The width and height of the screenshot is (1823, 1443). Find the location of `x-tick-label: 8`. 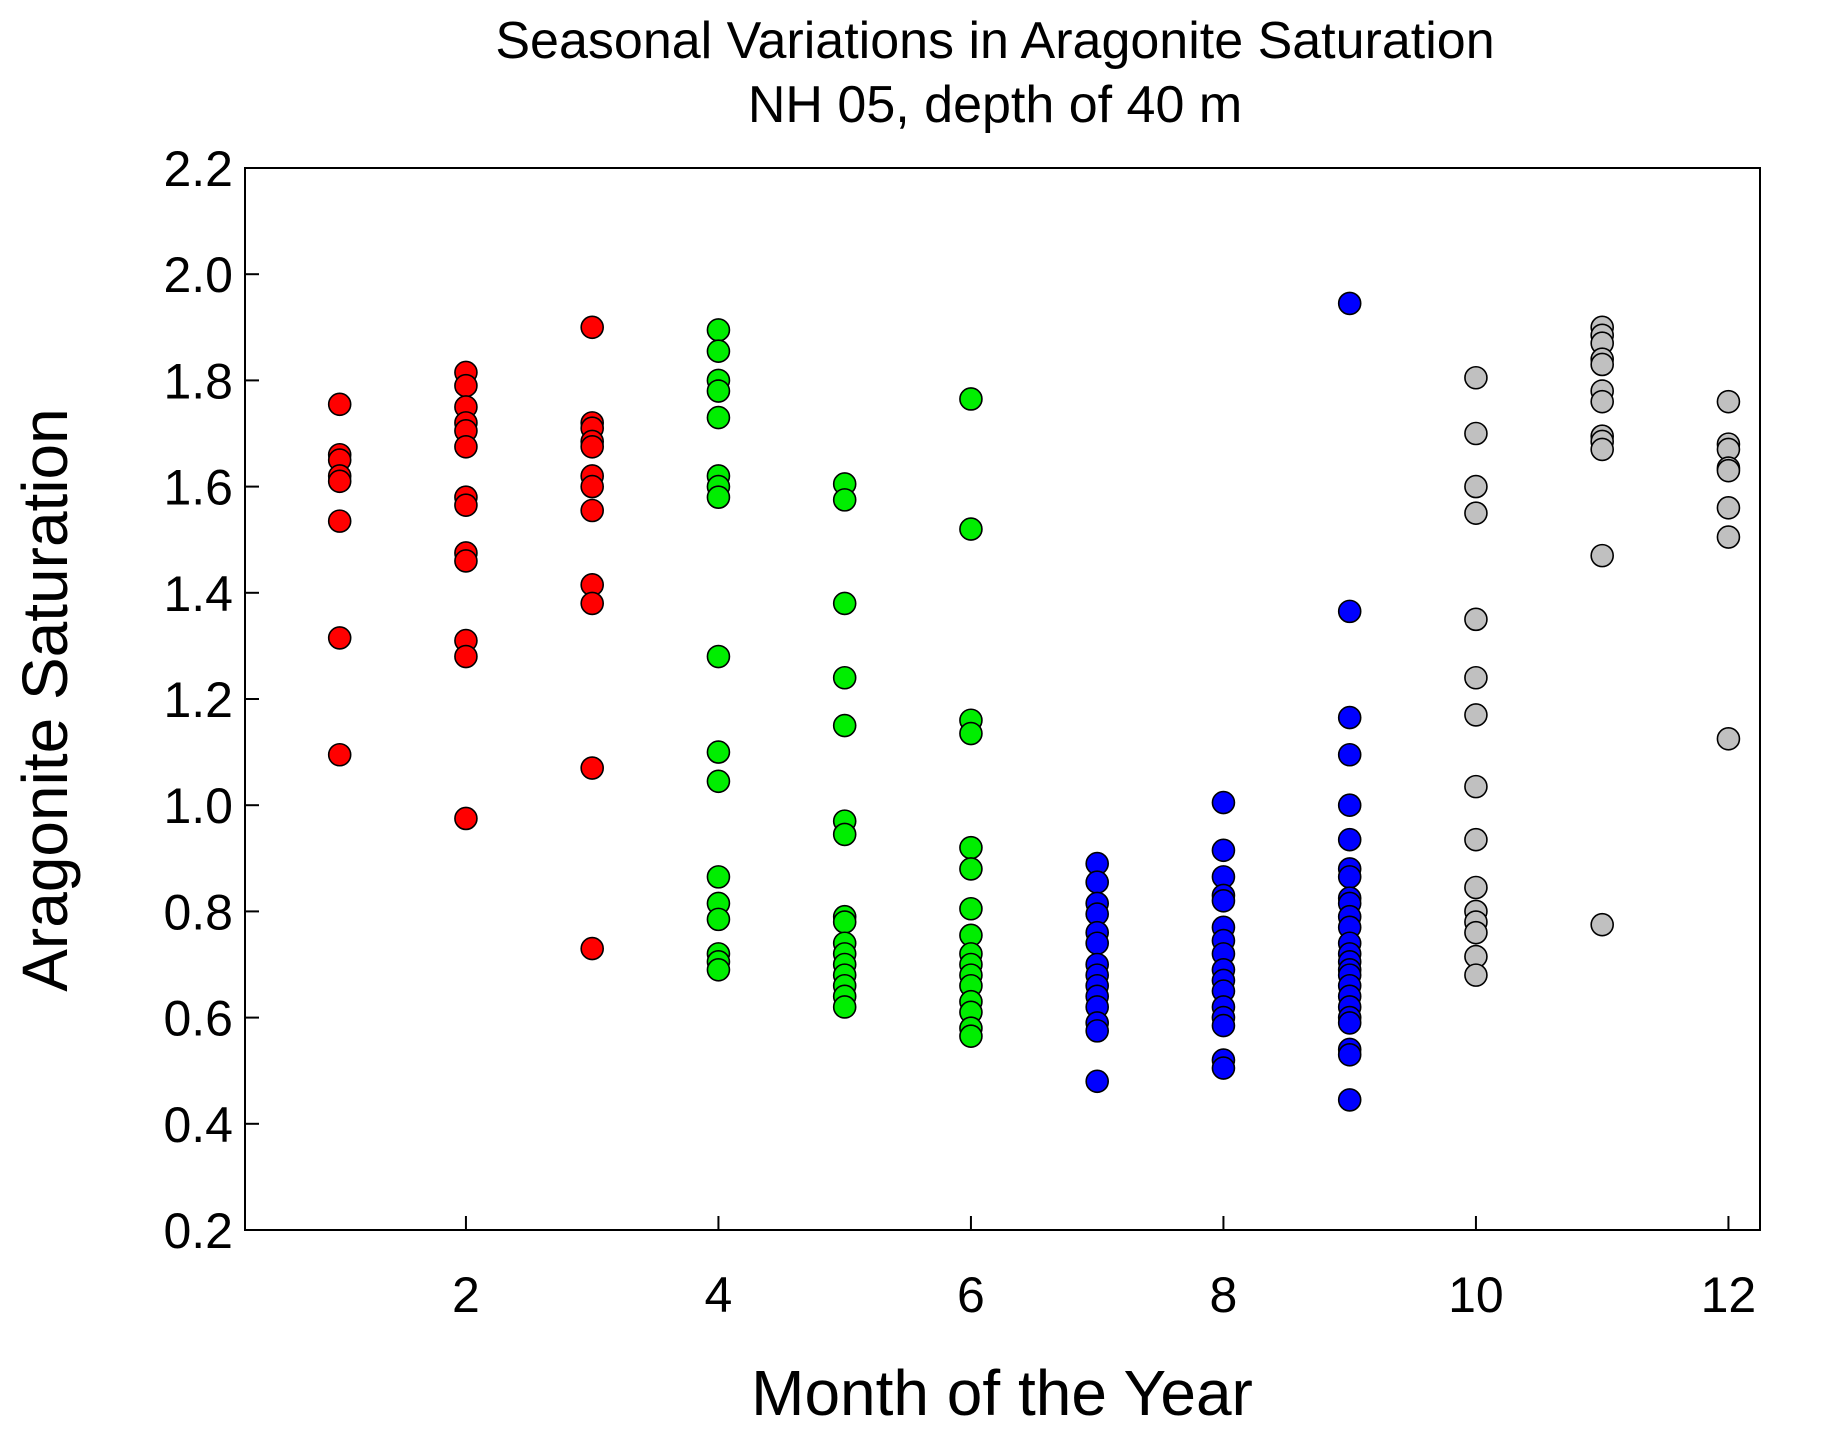

x-tick-label: 8 is located at coordinates (1224, 1295).